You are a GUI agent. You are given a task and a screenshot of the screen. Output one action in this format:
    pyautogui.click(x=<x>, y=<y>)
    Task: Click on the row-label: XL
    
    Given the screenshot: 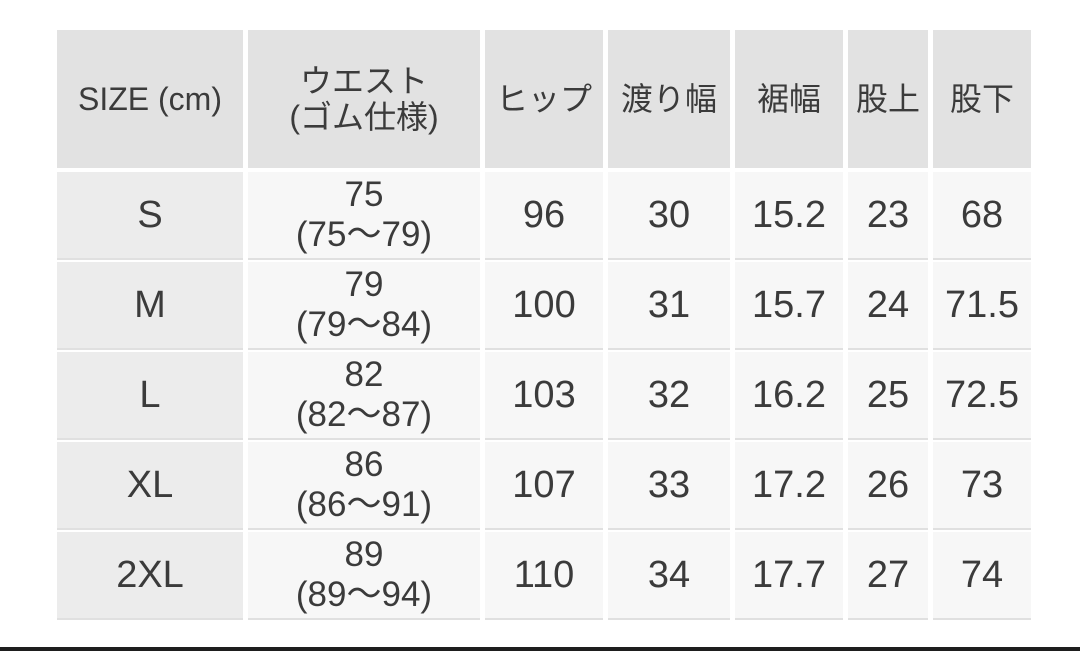 What is the action you would take?
    pyautogui.click(x=150, y=485)
    